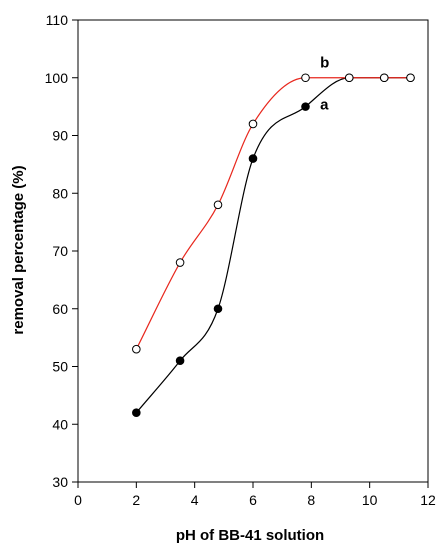 This screenshot has width=448, height=550. What do you see at coordinates (60, 193) in the screenshot?
I see `y-tick-label: 80` at bounding box center [60, 193].